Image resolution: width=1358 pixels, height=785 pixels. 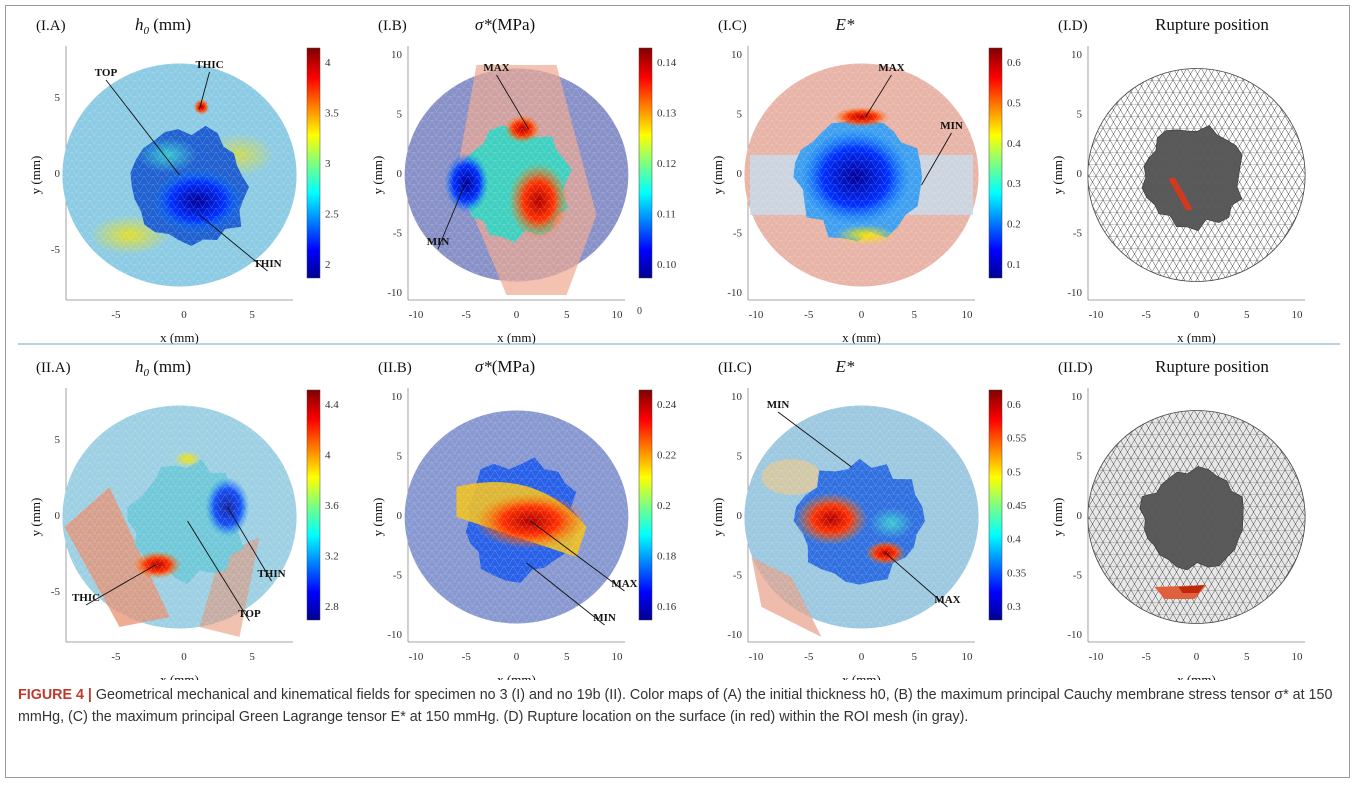 I want to click on x-tick-label-extra: 0, so click(x=639, y=311).